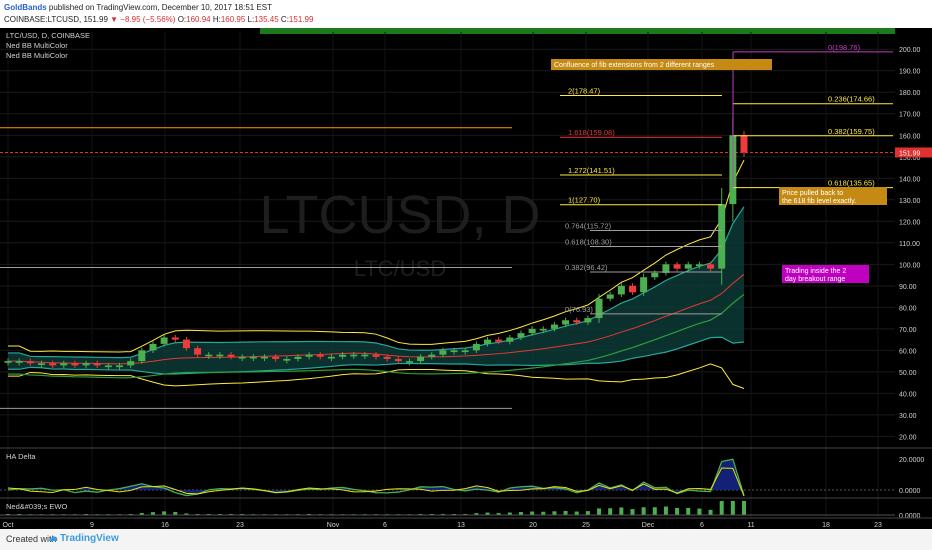 The height and width of the screenshot is (550, 932). Describe the element at coordinates (8, 525) in the screenshot. I see `x-tick-label: Oct` at that location.